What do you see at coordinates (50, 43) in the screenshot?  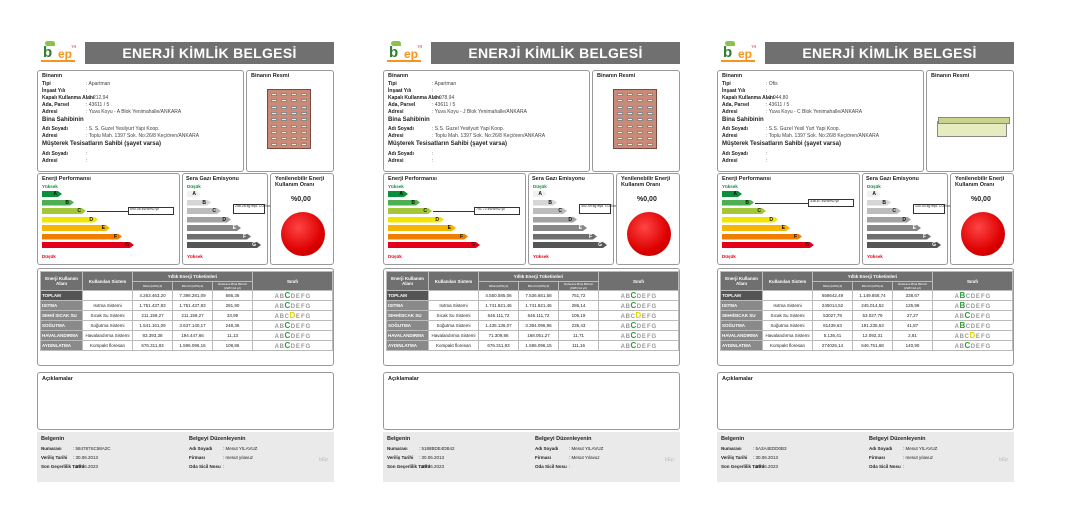 I see `leaf-icon` at bounding box center [50, 43].